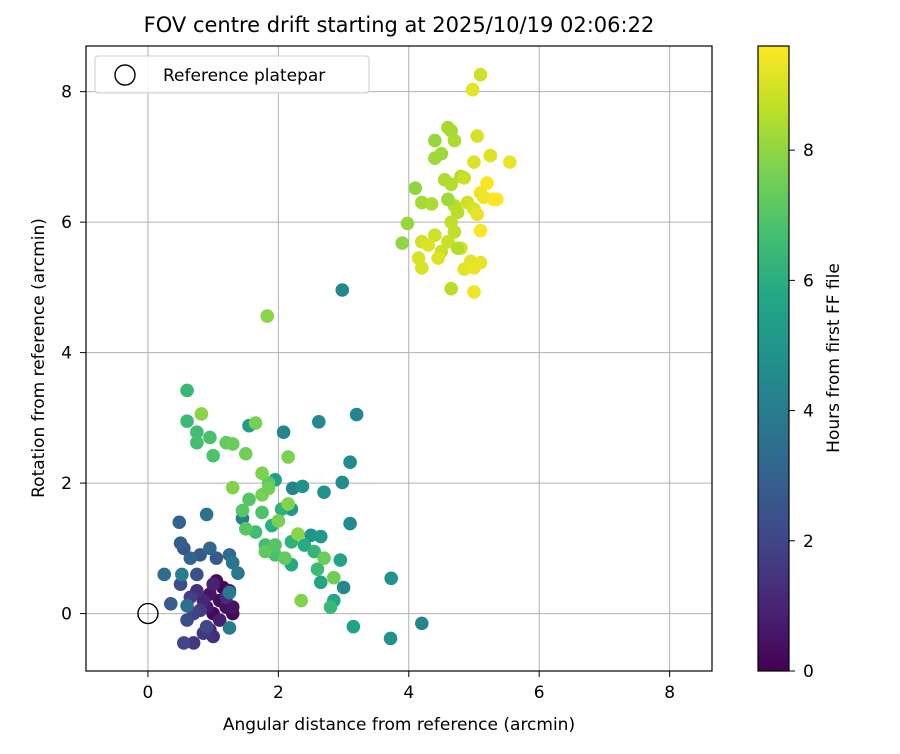 The height and width of the screenshot is (754, 900). Describe the element at coordinates (808, 412) in the screenshot. I see `colorbar-tick-label: 4` at that location.